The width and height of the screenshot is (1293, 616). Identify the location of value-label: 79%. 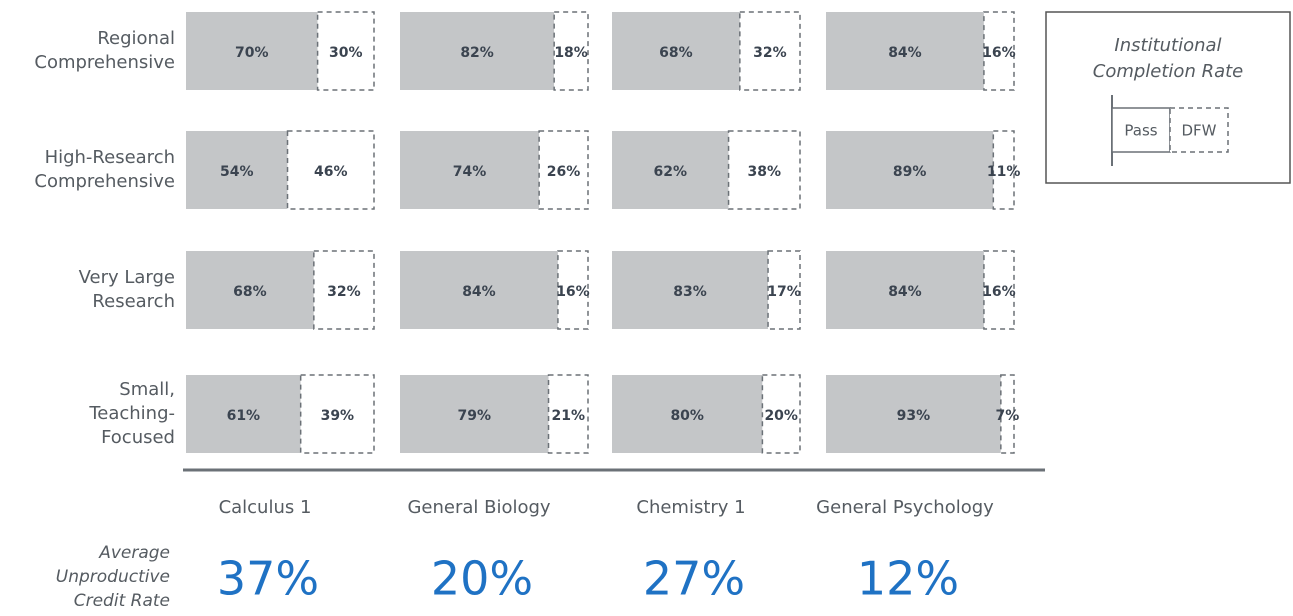
(475, 416).